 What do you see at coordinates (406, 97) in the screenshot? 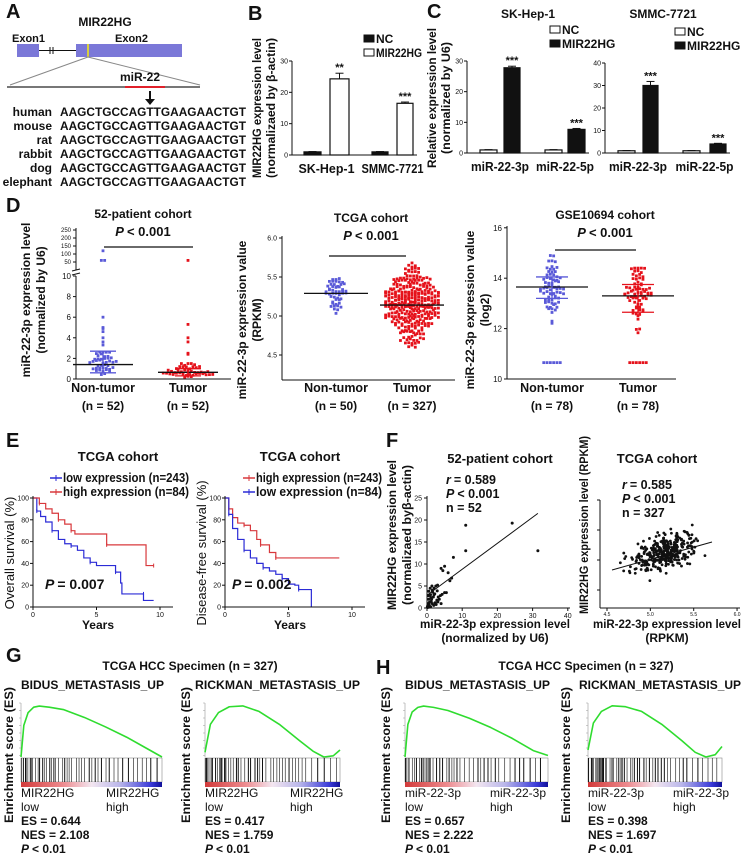
I see `significance-stars: ***` at bounding box center [406, 97].